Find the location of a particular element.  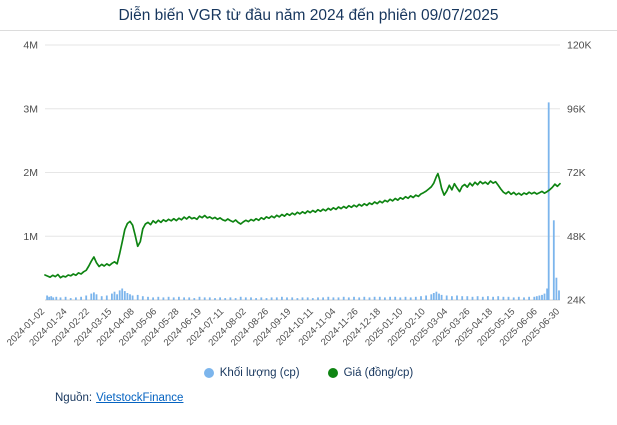

legend-price-label: Giá (đồng/cp) is located at coordinates (378, 373).